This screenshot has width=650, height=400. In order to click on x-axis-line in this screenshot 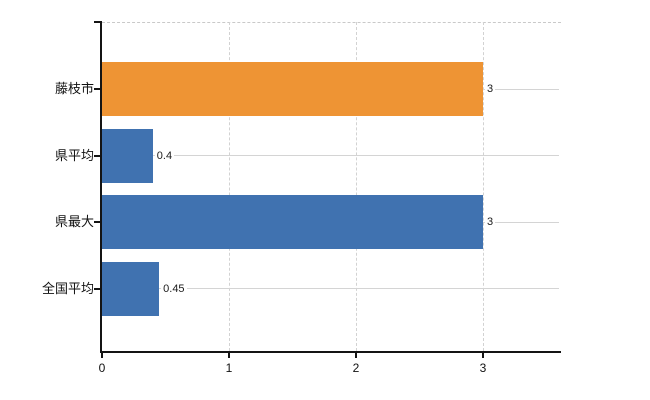, I will do `click(330, 352)`.